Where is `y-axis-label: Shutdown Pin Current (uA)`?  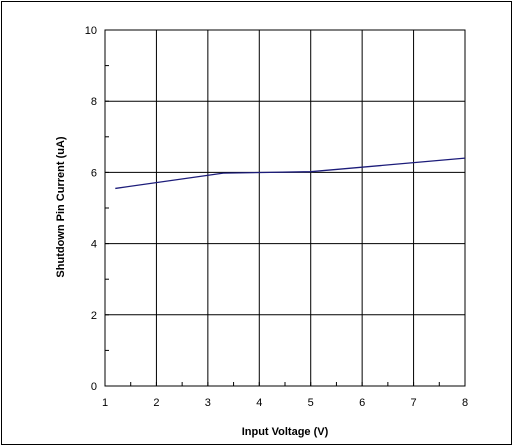 y-axis-label: Shutdown Pin Current (uA) is located at coordinates (61, 206).